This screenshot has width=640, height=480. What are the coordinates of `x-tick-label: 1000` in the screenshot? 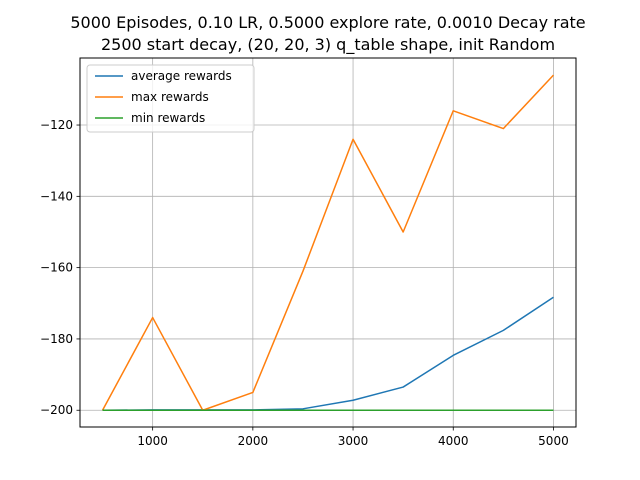 It's located at (152, 441).